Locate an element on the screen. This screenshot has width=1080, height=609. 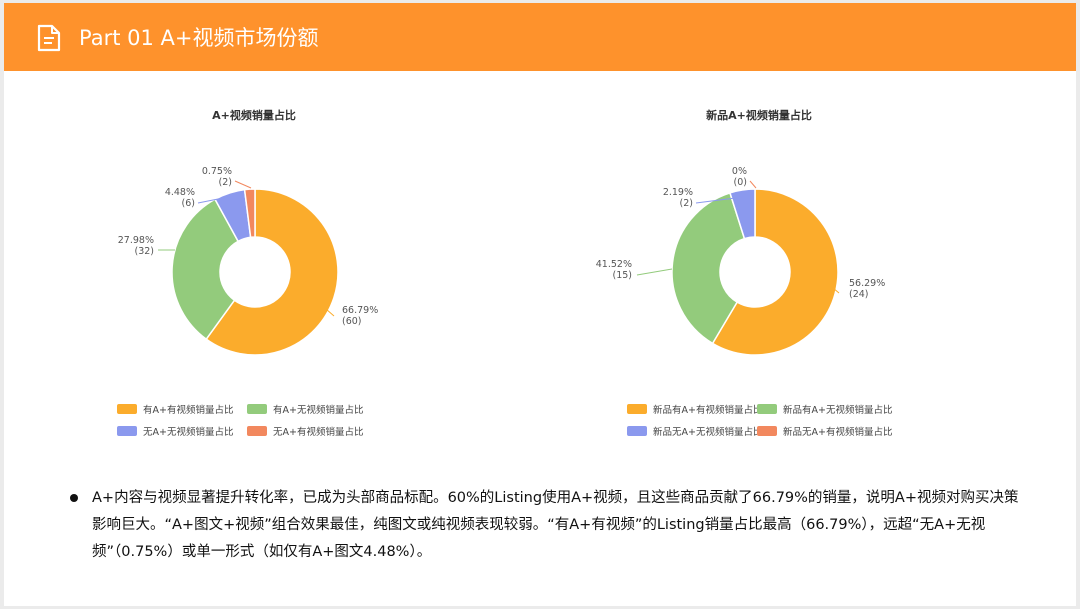
chart-2-percent-label-4: 0% is located at coordinates (739, 171).